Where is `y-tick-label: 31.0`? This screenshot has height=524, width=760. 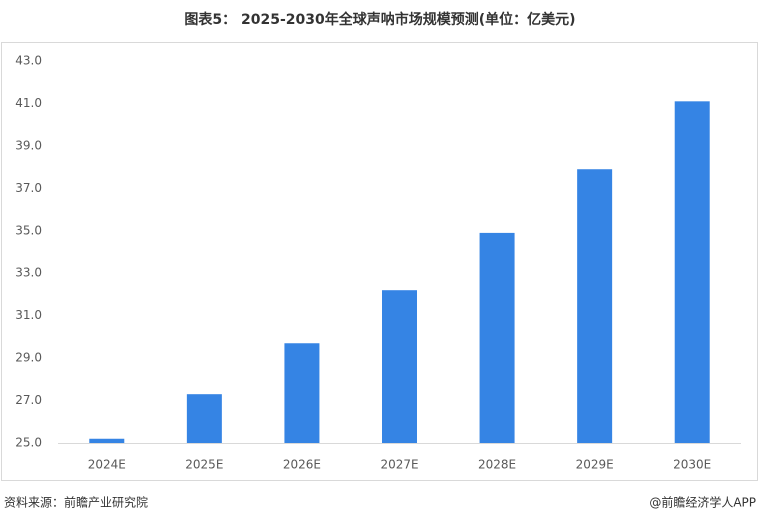
y-tick-label: 31.0 is located at coordinates (28, 315).